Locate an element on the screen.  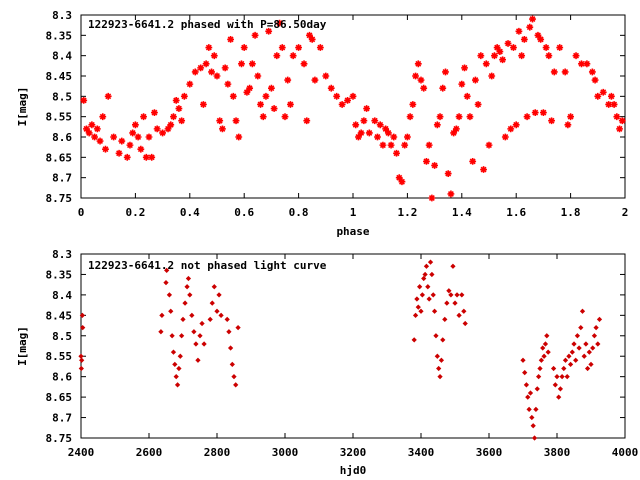
x-tick-label: 1 is located at coordinates (353, 212).